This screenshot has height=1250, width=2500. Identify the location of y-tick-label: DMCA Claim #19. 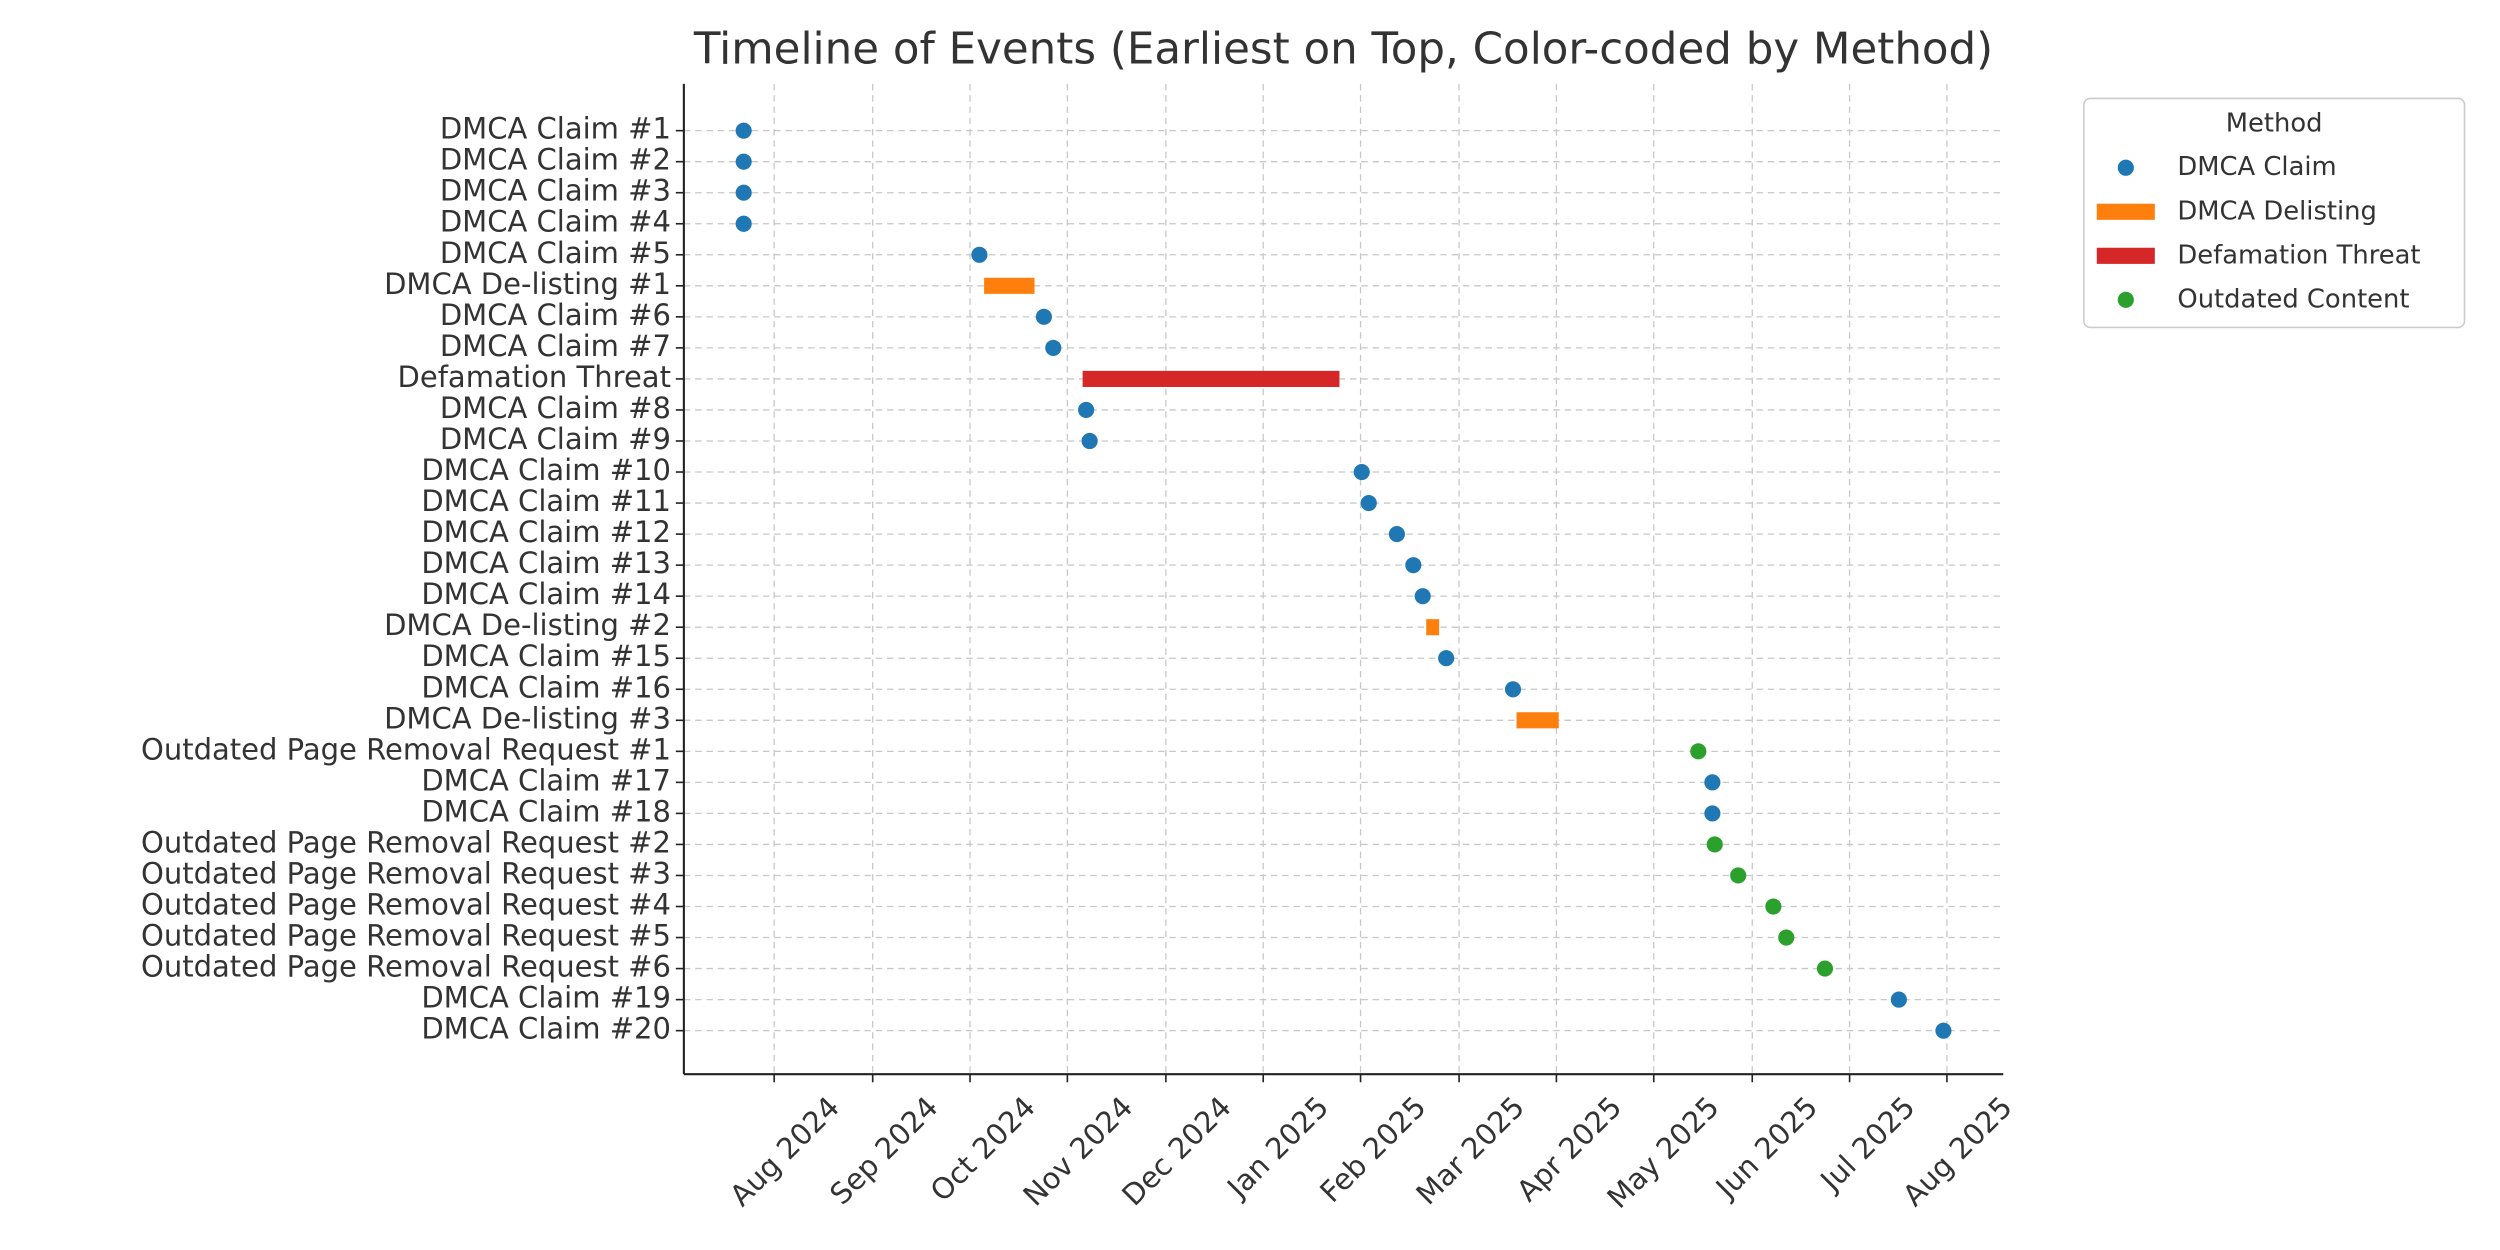
(546, 998).